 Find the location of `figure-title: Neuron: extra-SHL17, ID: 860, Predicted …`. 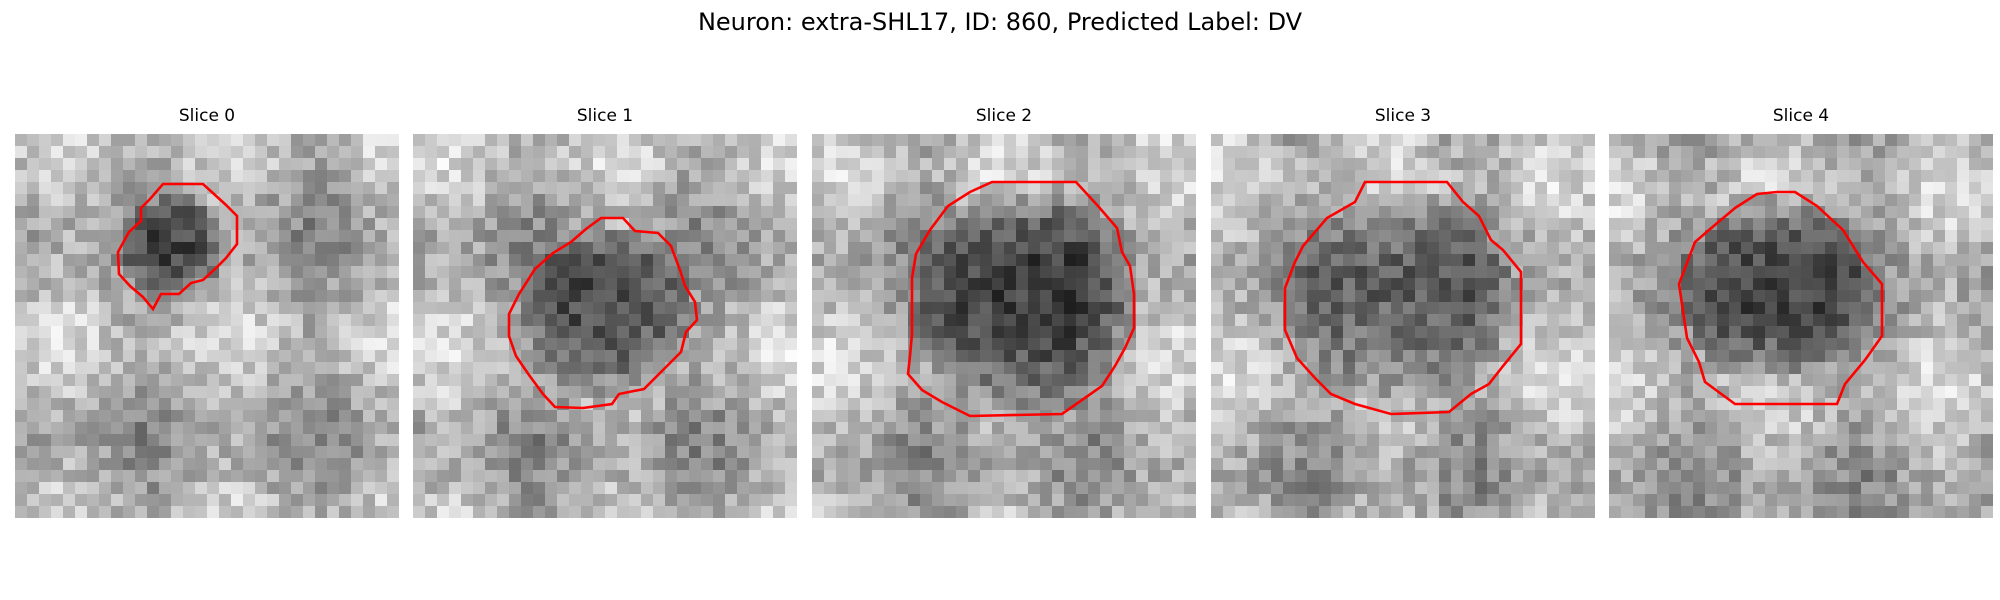

figure-title: Neuron: extra-SHL17, ID: 860, Predicted … is located at coordinates (1000, 22).